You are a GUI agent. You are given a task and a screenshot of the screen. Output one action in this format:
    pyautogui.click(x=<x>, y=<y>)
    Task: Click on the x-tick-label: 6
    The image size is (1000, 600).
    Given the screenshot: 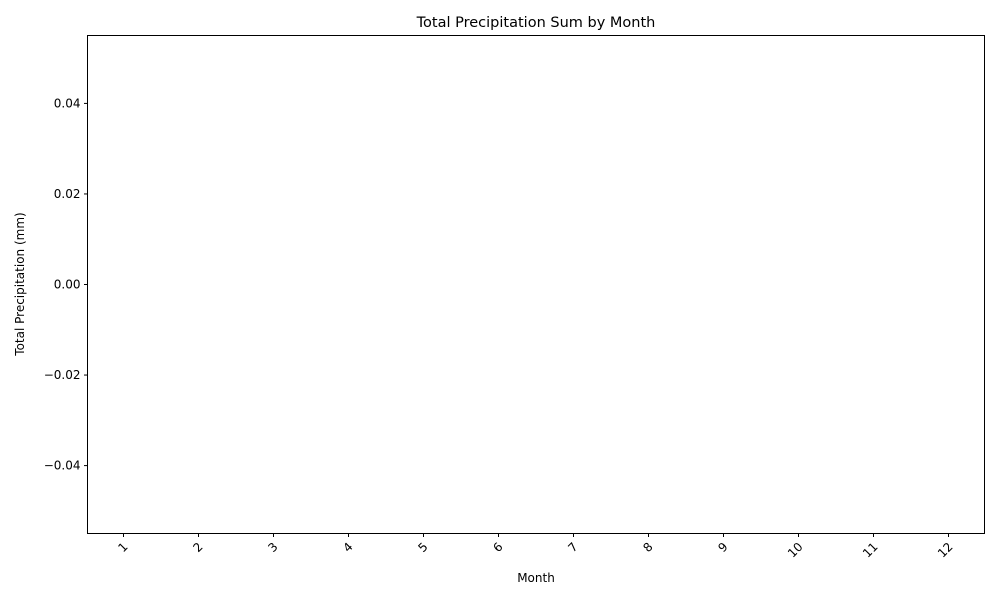 What is the action you would take?
    pyautogui.click(x=497, y=547)
    